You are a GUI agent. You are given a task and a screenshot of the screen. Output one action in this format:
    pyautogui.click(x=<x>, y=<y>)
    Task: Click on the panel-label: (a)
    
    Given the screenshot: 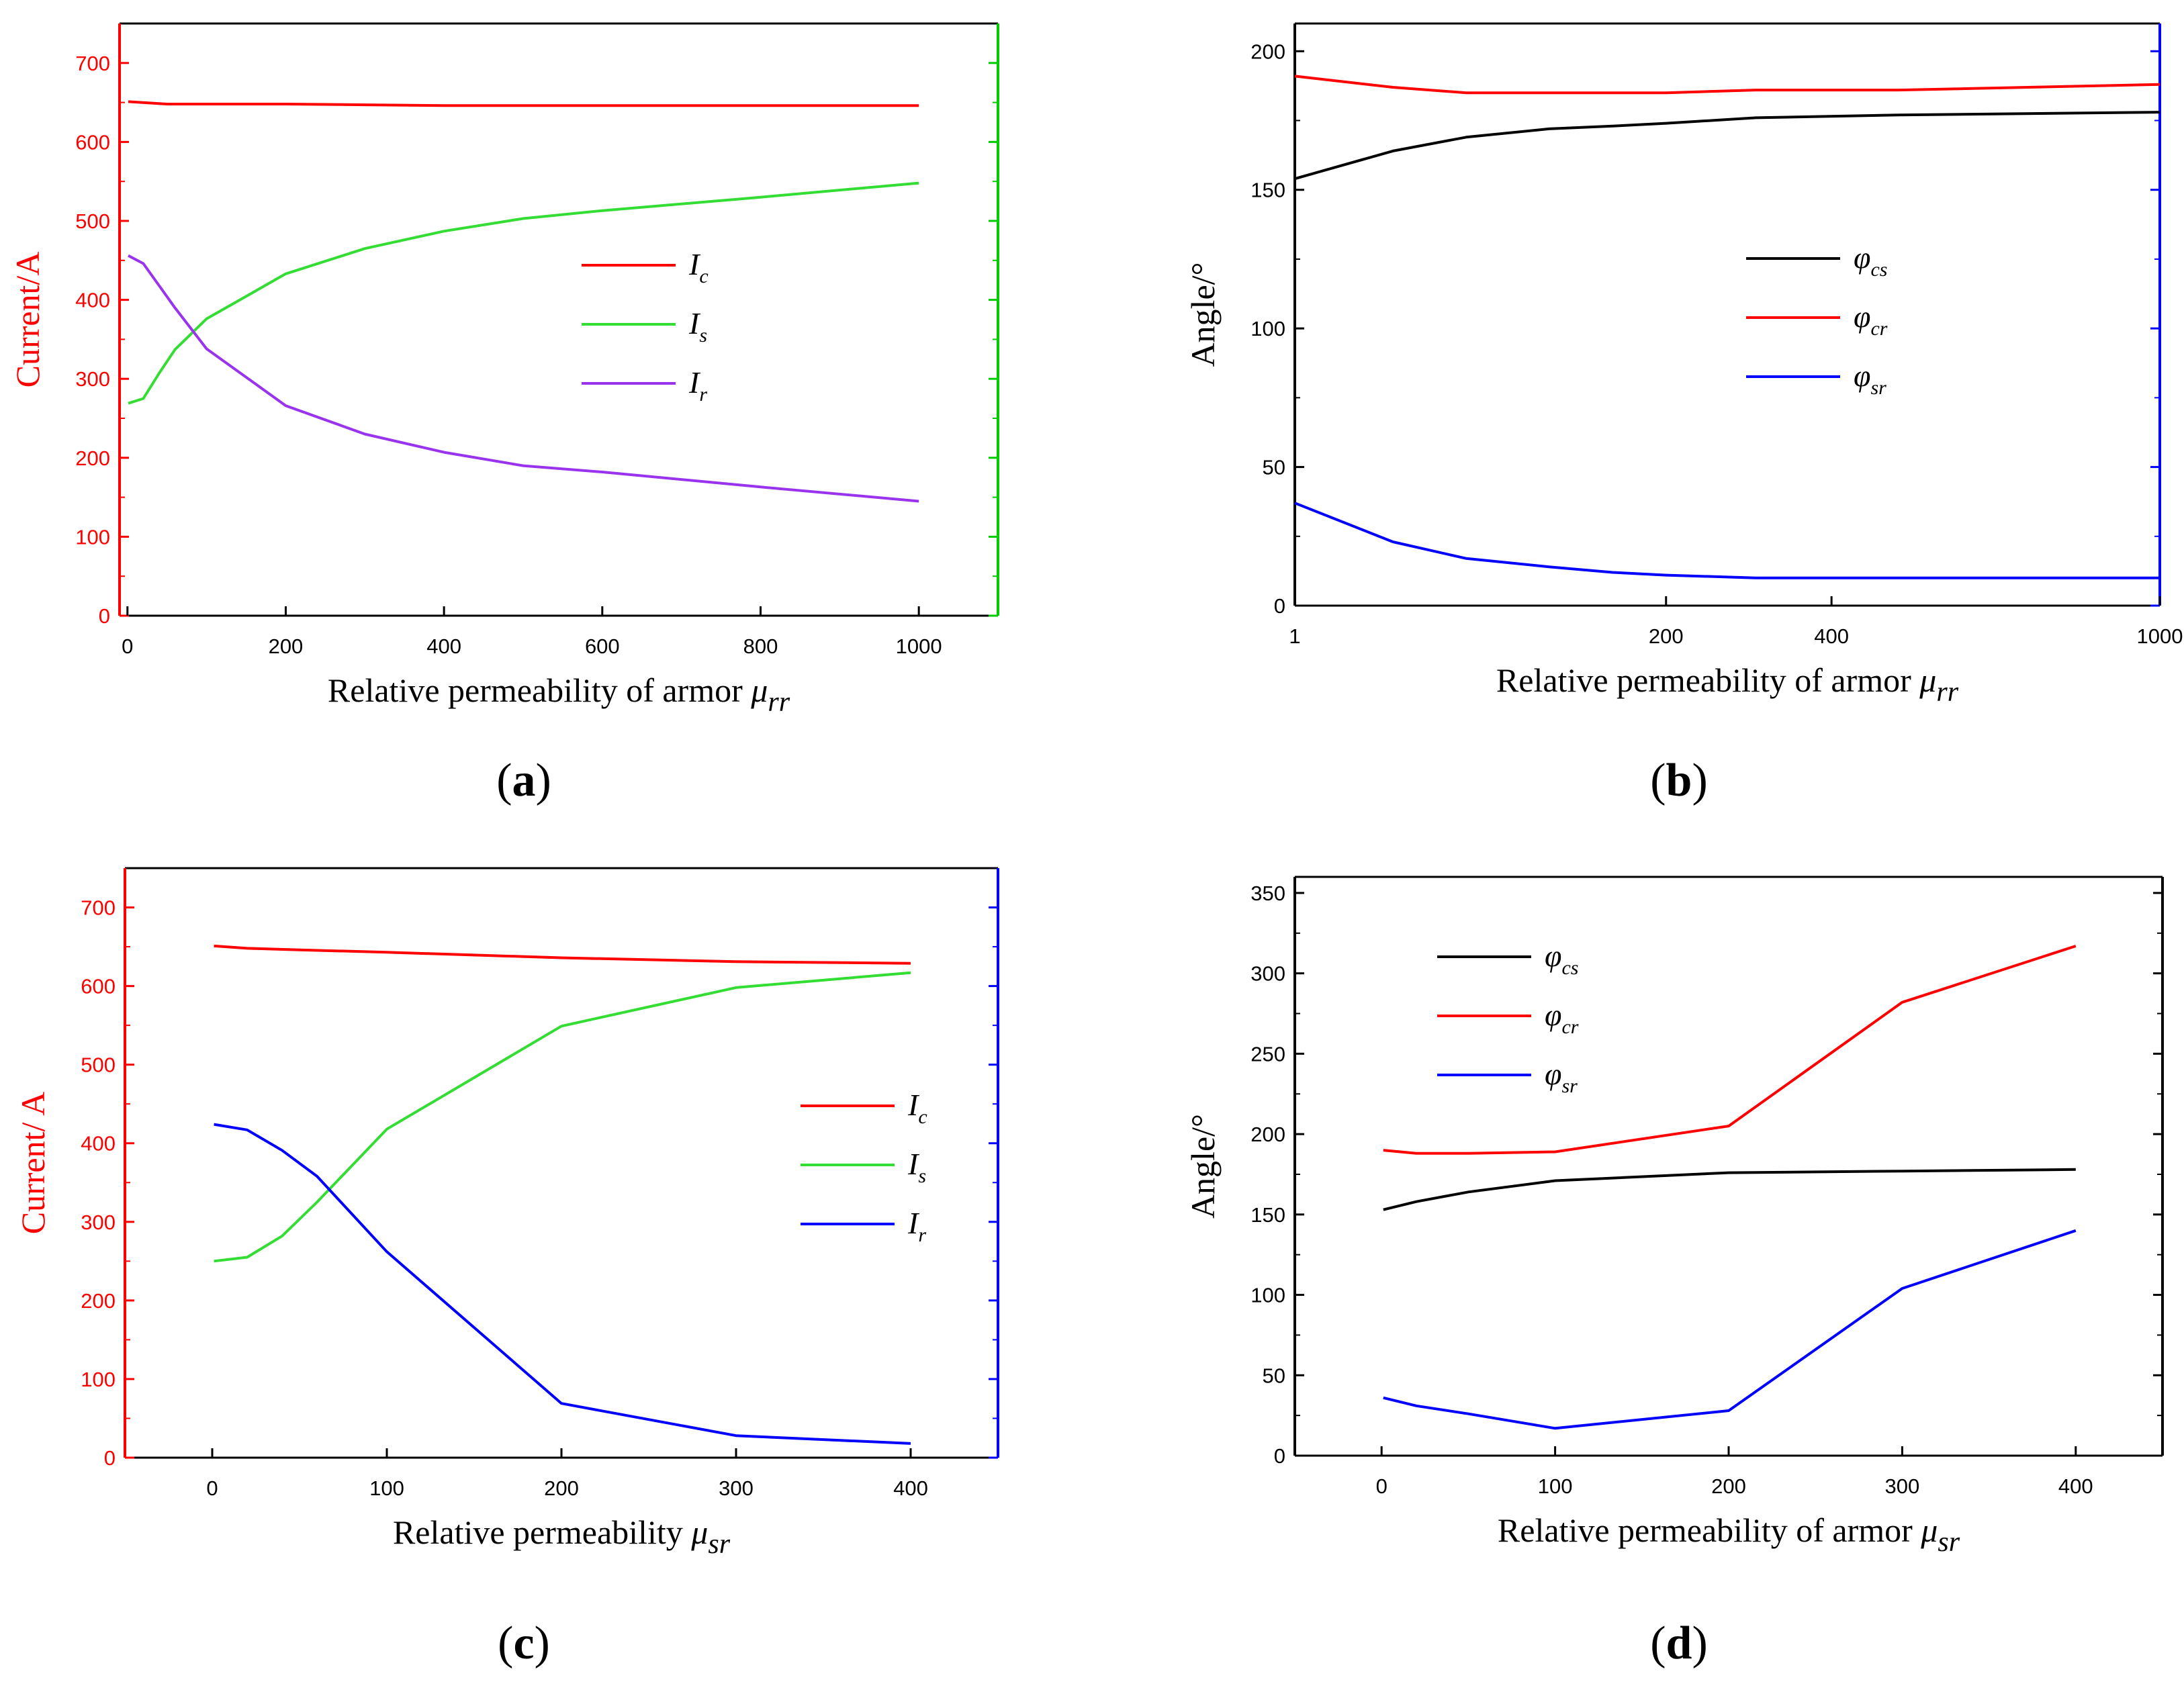 What is the action you would take?
    pyautogui.click(x=523, y=781)
    